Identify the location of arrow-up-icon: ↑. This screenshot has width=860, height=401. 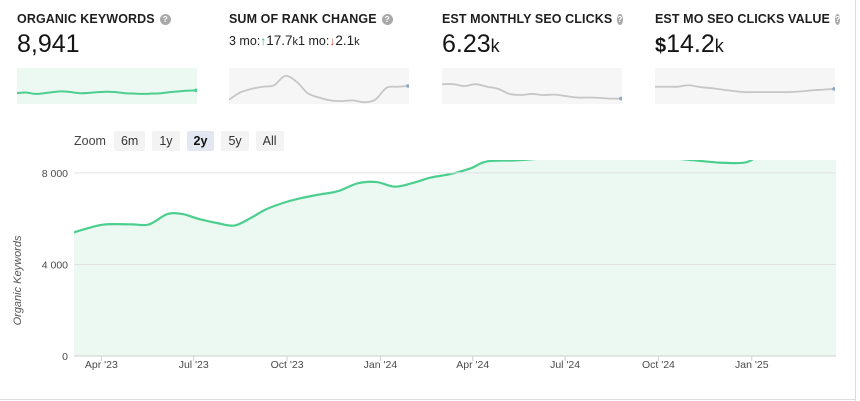
(263, 41).